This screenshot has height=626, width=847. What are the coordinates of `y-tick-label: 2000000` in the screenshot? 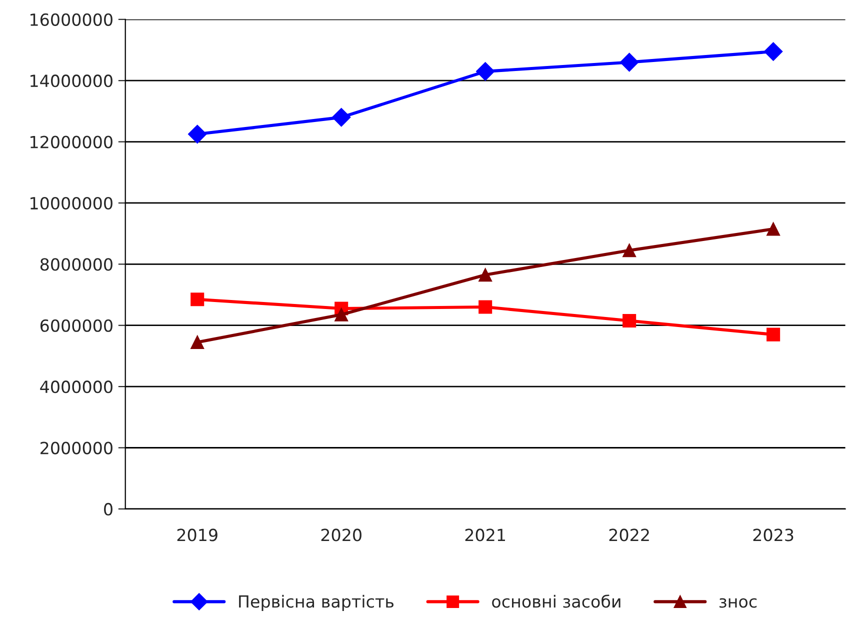 It's located at (76, 448).